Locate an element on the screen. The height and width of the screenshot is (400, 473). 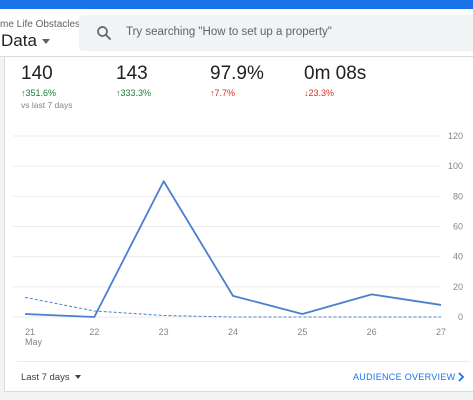
metric-sessions: 143 ↑333.3% is located at coordinates (133, 80).